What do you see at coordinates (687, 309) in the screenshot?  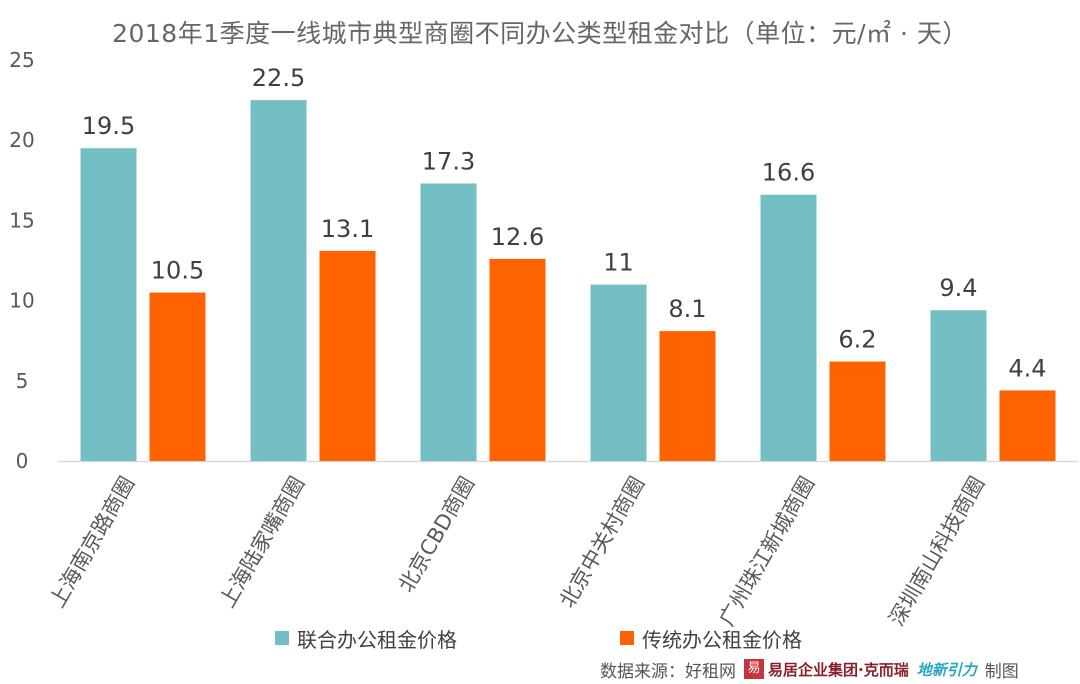 I see `data-label-traditional: 8.1` at bounding box center [687, 309].